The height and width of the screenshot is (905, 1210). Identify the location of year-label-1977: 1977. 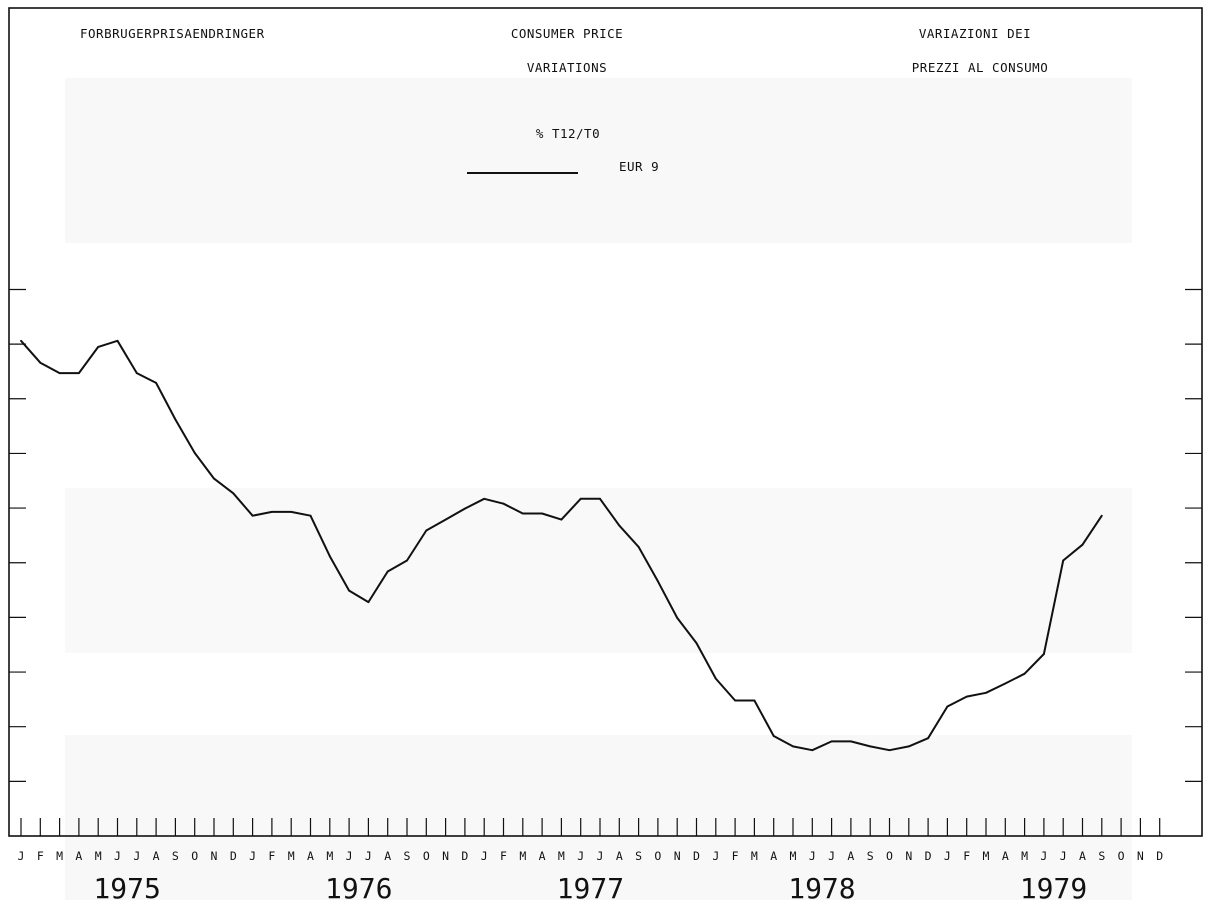
(590, 888).